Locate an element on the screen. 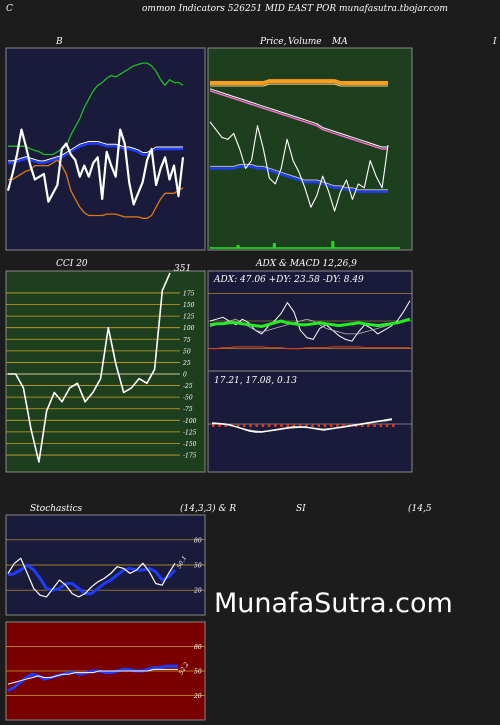 This screenshot has width=500, height=725. stochastics-k-line is located at coordinates (91, 577).